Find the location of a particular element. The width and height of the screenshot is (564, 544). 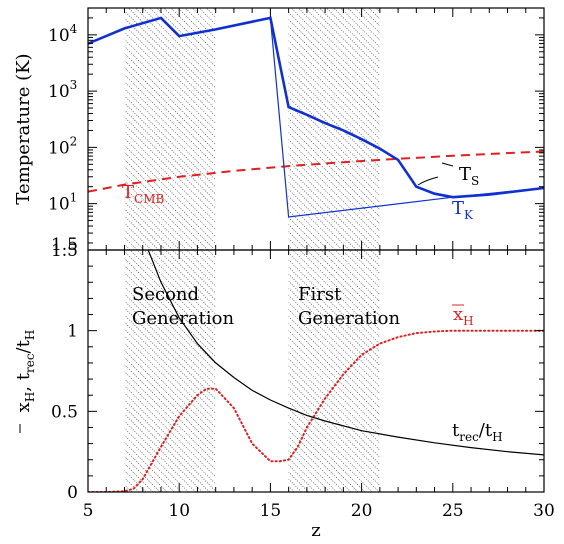

ts-pointer-curve is located at coordinates (428, 181).